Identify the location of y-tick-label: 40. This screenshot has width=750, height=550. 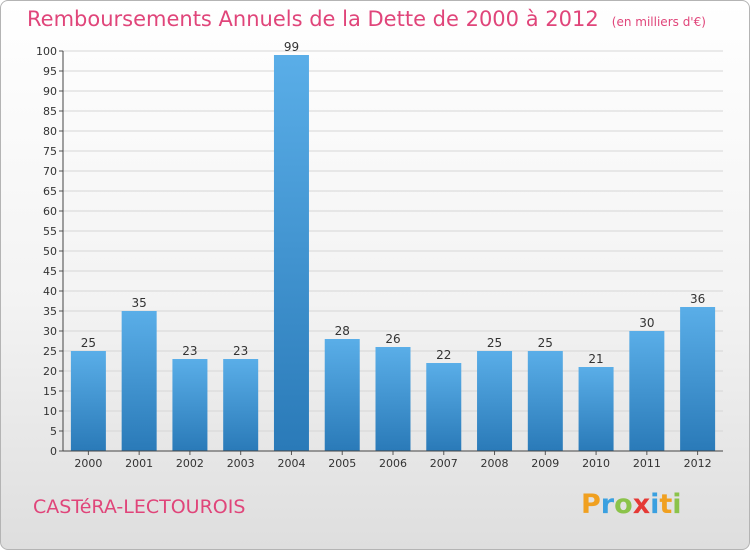
(50, 291).